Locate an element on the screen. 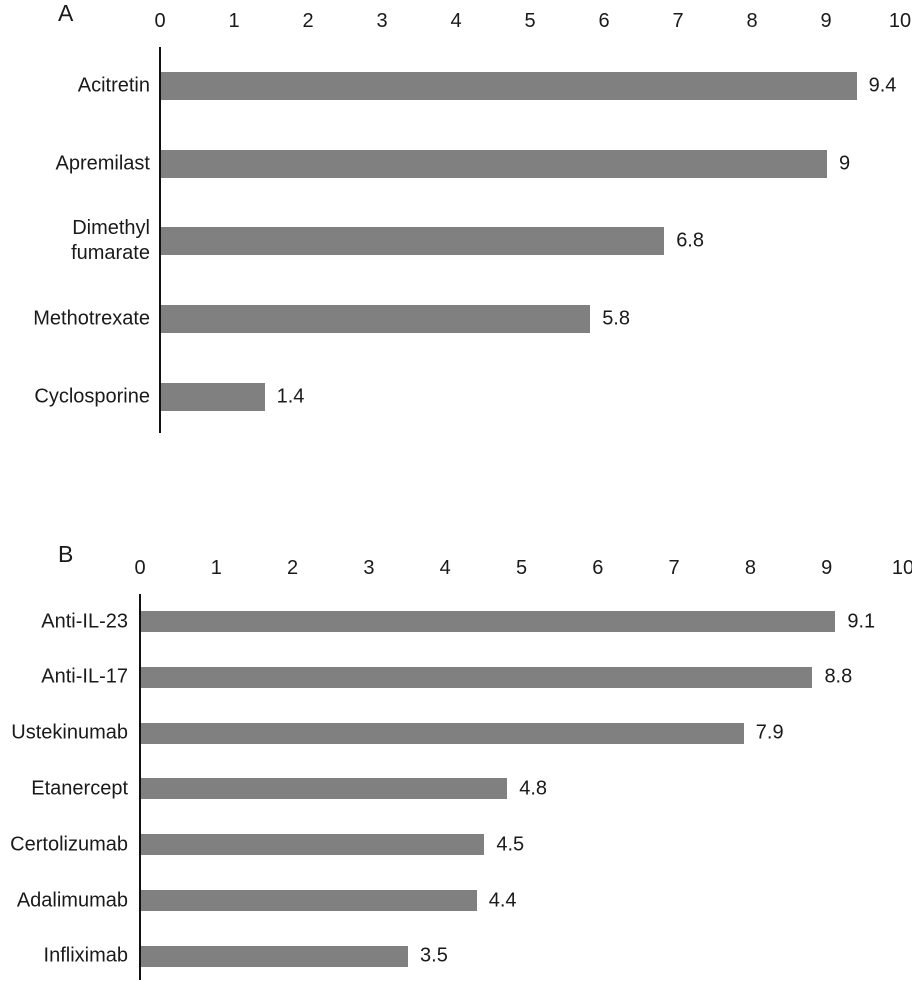 The height and width of the screenshot is (984, 912). category-label: Apremilast is located at coordinates (102, 163).